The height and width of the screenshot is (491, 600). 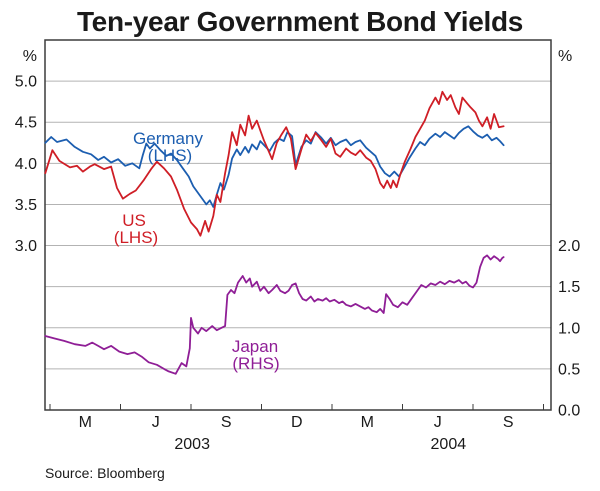 What do you see at coordinates (105, 473) in the screenshot?
I see `source-note: Source: Bloomberg` at bounding box center [105, 473].